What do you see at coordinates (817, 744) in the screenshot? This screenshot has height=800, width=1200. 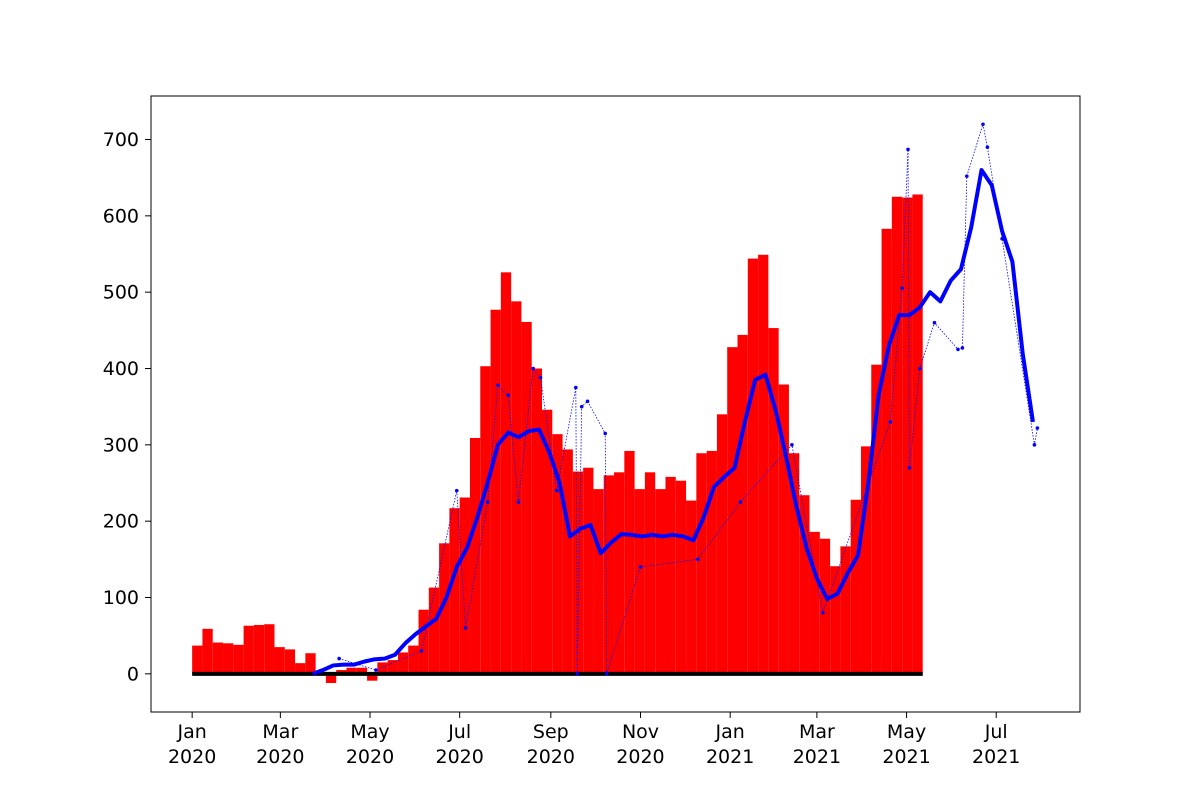 I see `x-tick-label: Mar 2021` at bounding box center [817, 744].